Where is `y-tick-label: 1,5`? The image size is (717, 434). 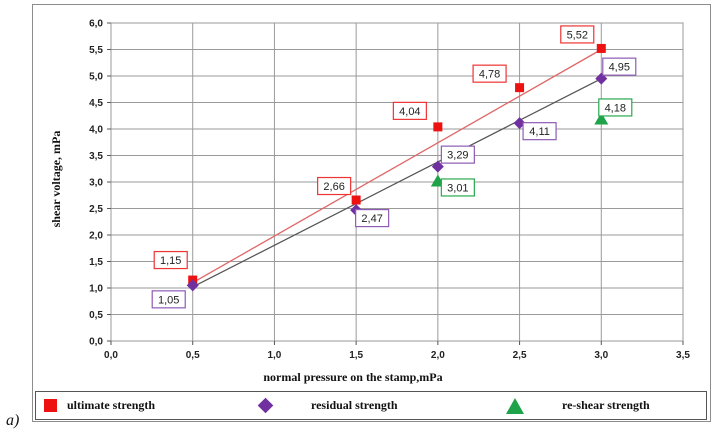
y-tick-label: 1,5 is located at coordinates (96, 262).